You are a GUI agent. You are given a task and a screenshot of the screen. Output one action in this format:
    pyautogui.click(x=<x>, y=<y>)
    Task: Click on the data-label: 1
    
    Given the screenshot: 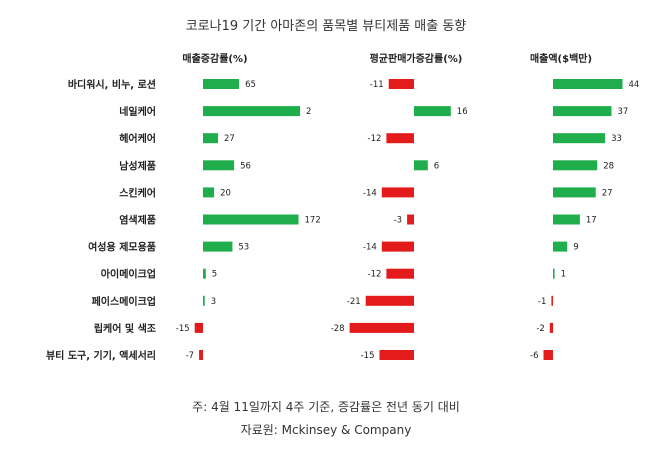 What is the action you would take?
    pyautogui.click(x=563, y=275)
    